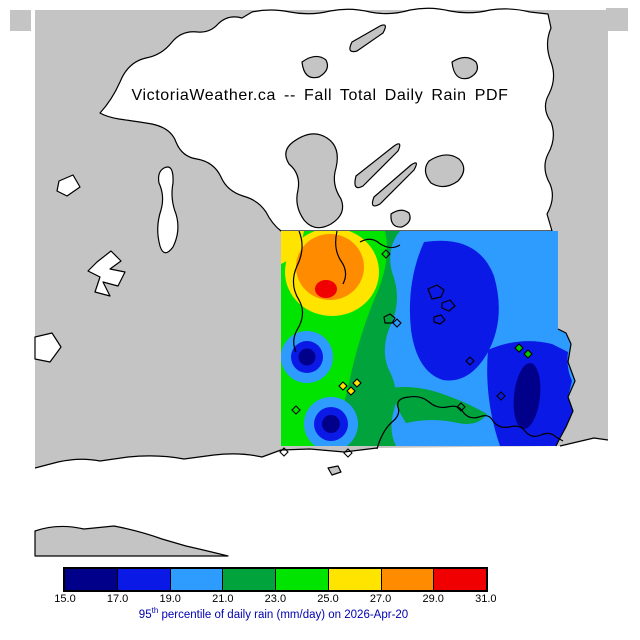 Image resolution: width=640 pixels, height=640 pixels. Describe the element at coordinates (131, 541) in the screenshot. I see `olympic-peninsula-land` at that location.